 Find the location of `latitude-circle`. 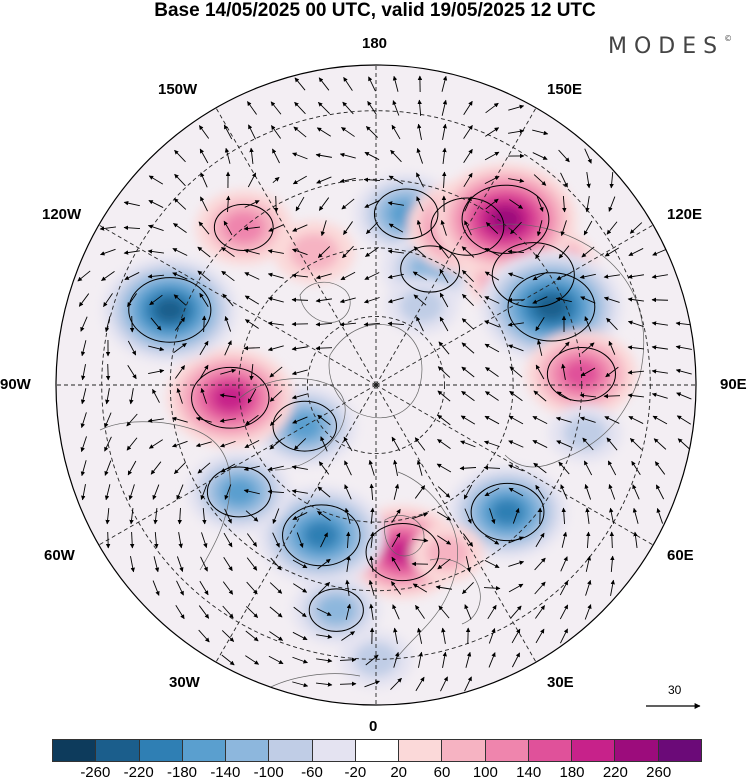

latitude-circle is located at coordinates (376, 385).